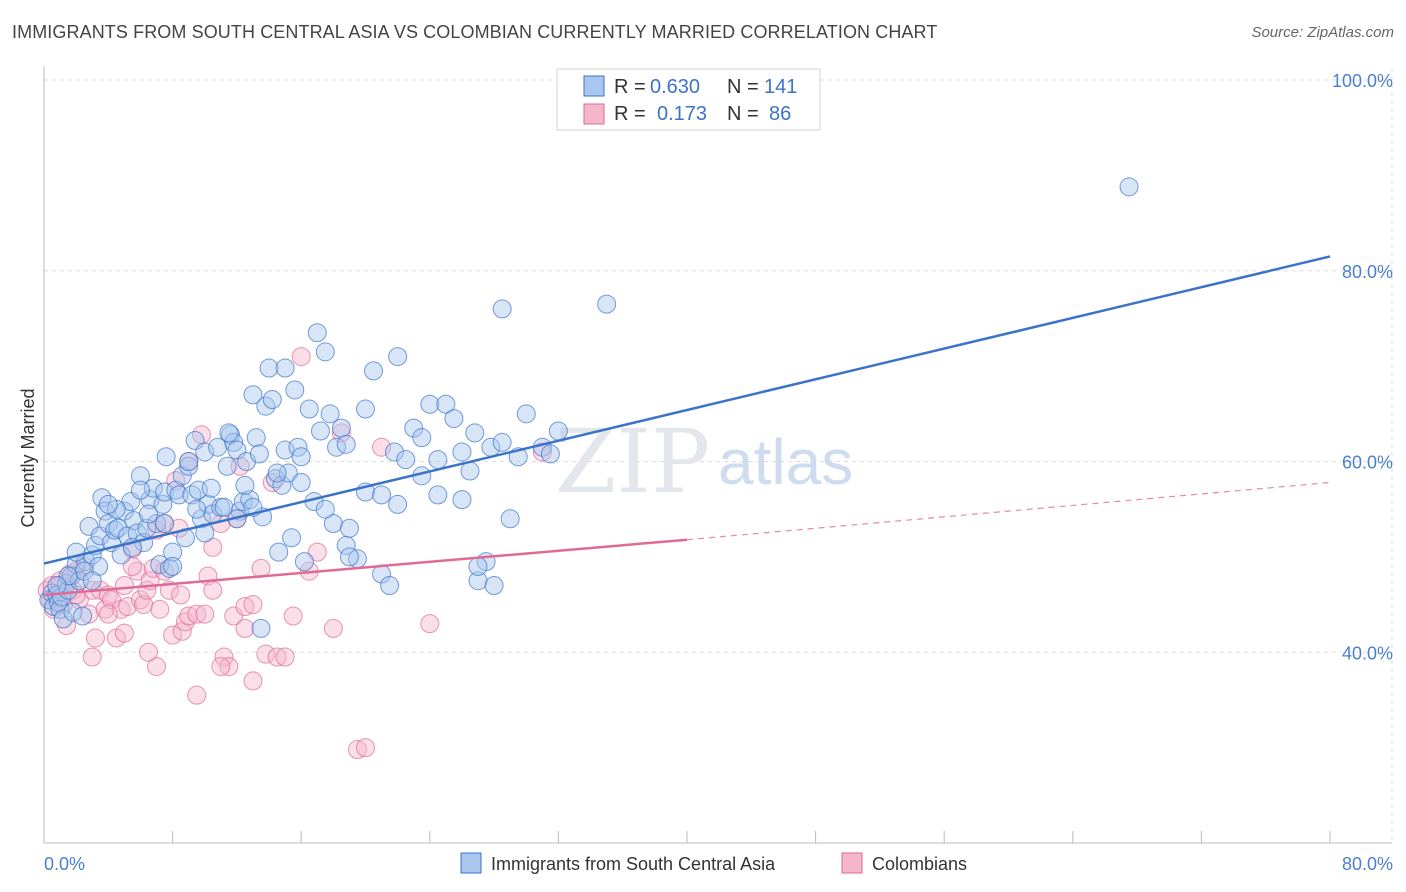  What do you see at coordinates (743, 114) in the screenshot?
I see `legend-n-label-pink: N =` at bounding box center [743, 114].